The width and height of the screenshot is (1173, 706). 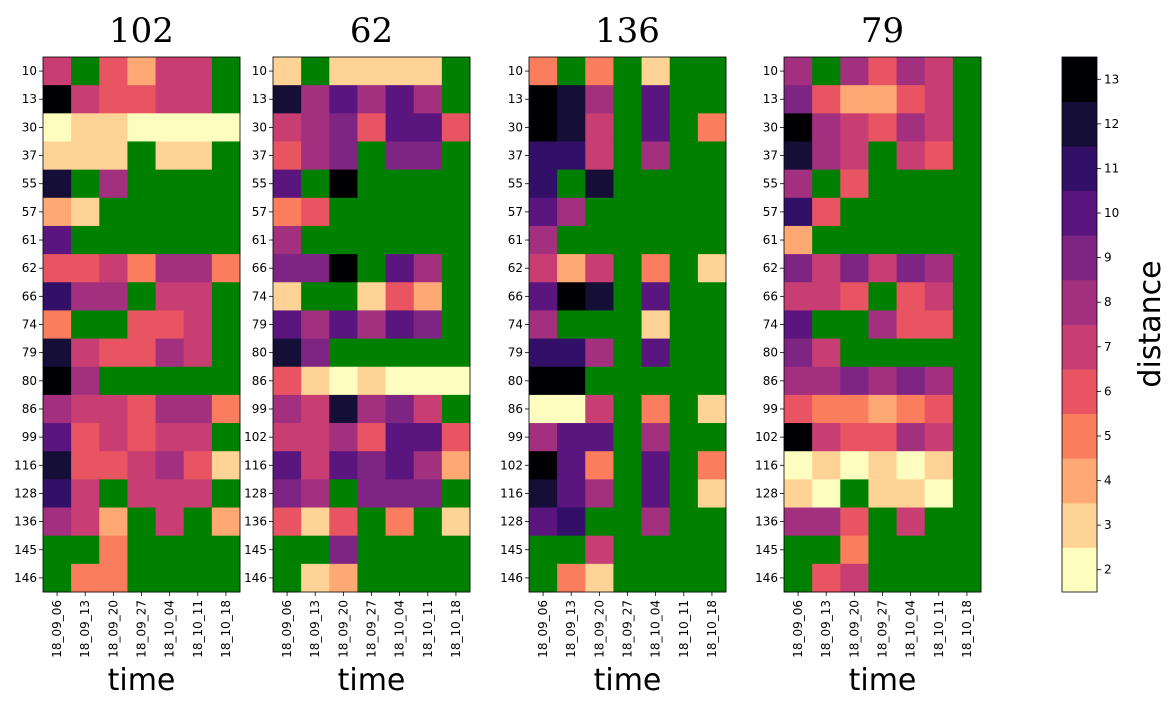 I want to click on panel-title: 102, so click(x=141, y=31).